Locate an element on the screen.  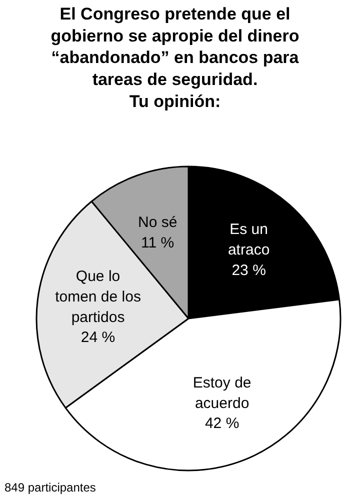
slice-label: Es un atraco is located at coordinates (249, 240).